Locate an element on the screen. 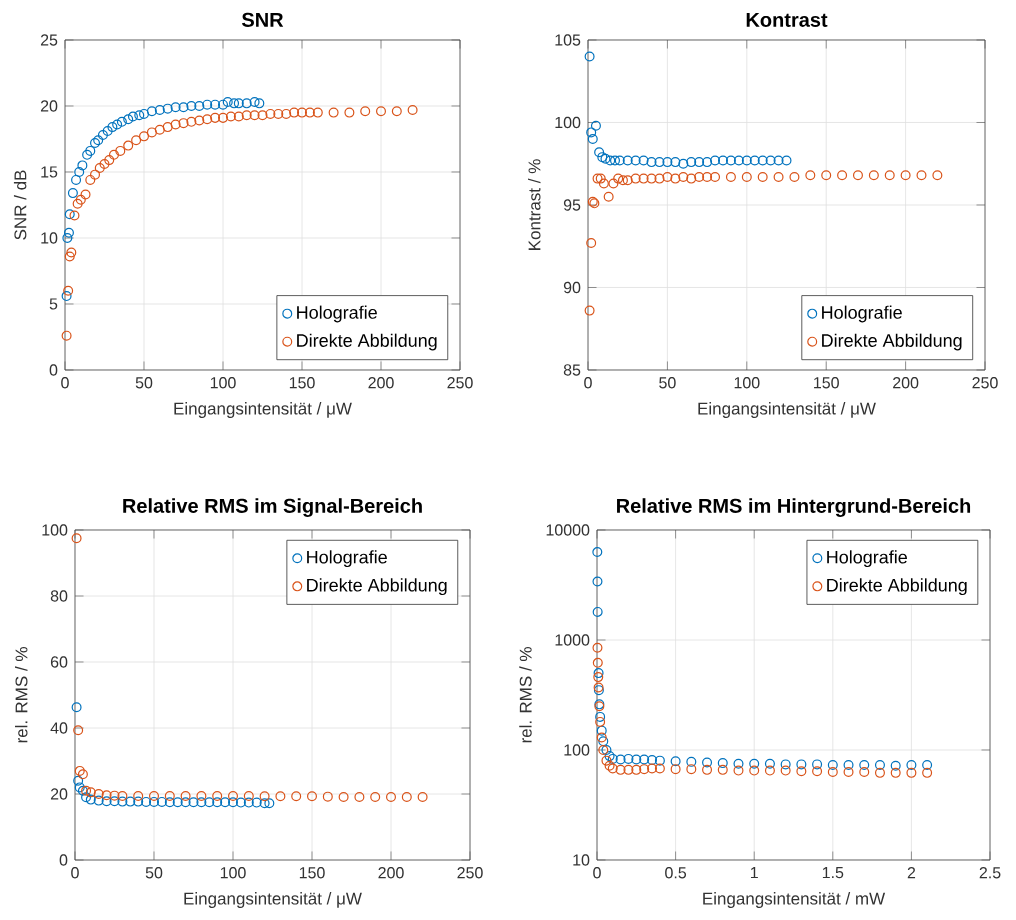 This screenshot has width=1016, height=920. y-tick-label: 0 is located at coordinates (63, 860).